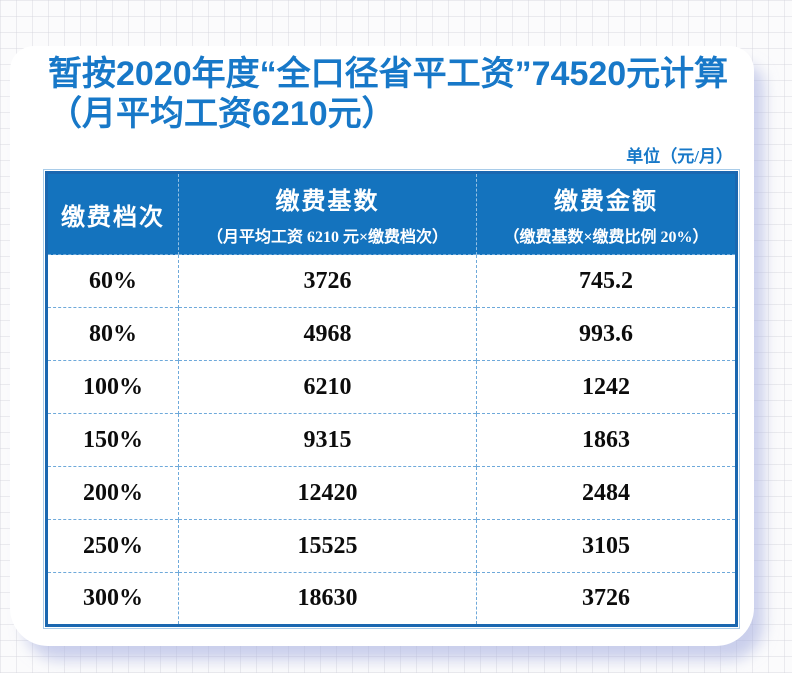 The height and width of the screenshot is (673, 792). What do you see at coordinates (112, 599) in the screenshot?
I see `cell-tier: 300%` at bounding box center [112, 599].